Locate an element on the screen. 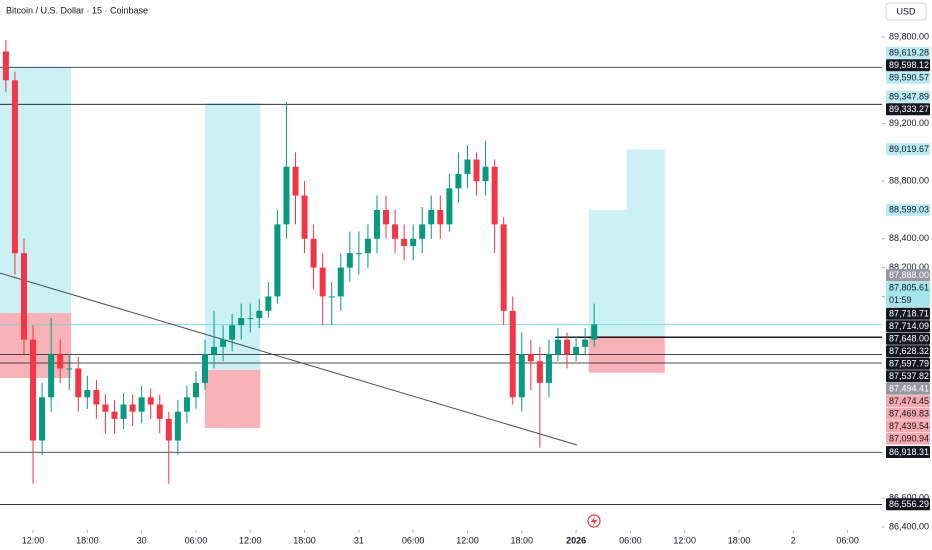 This screenshot has height=550, width=932. countdown-label: 01:59 is located at coordinates (900, 300).